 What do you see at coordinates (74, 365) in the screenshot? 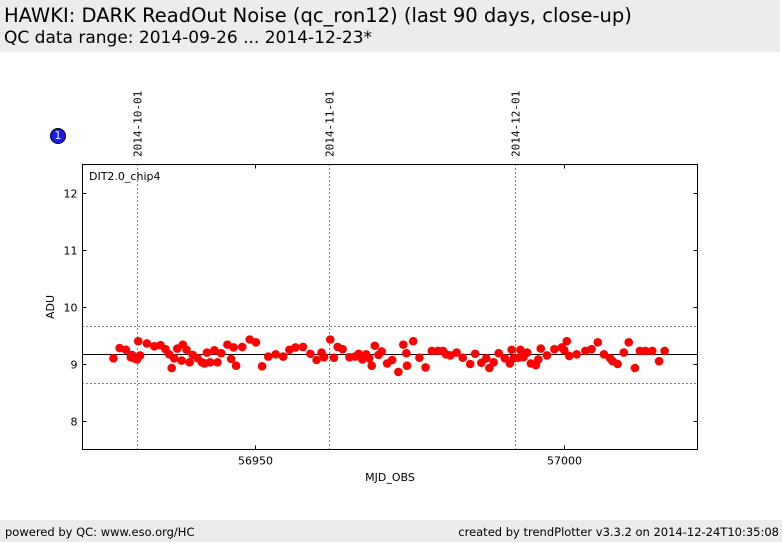
I see `y-tick-label: 9` at bounding box center [74, 365].